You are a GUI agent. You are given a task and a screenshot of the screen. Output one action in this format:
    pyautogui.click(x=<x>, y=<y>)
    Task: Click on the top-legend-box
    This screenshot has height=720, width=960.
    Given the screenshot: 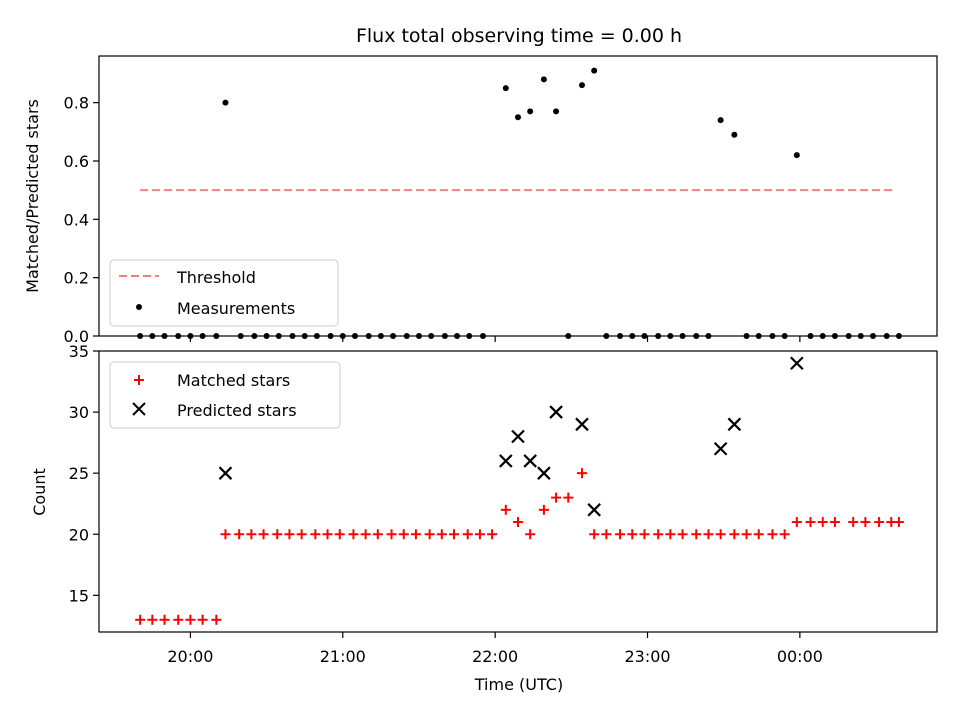 What is the action you would take?
    pyautogui.click(x=224, y=293)
    